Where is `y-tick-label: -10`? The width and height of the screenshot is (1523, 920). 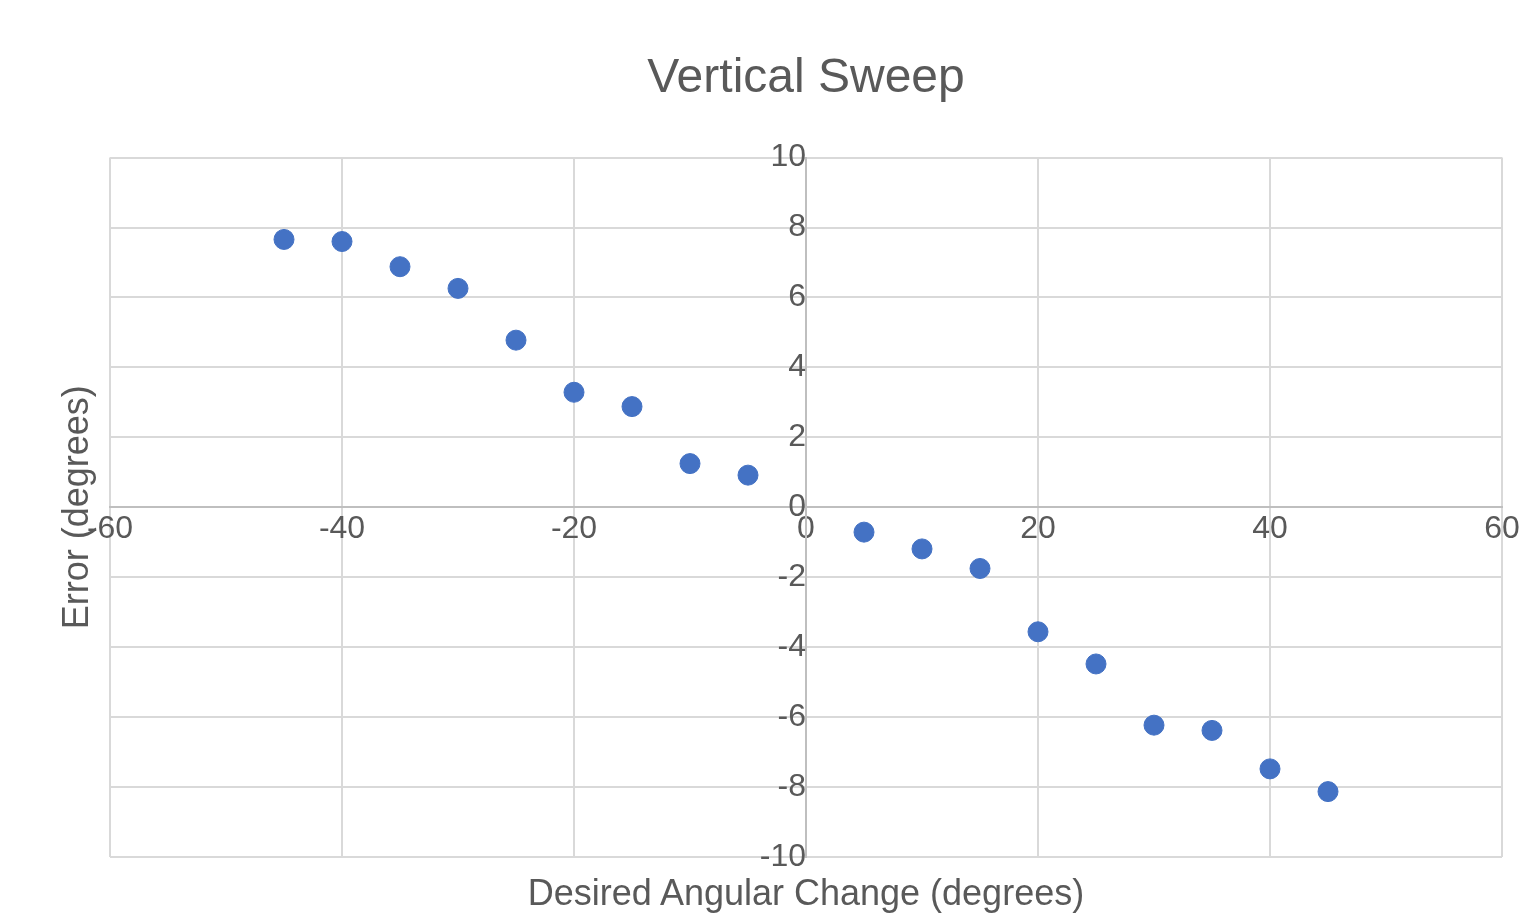 y-tick-label: -10 is located at coordinates (782, 854).